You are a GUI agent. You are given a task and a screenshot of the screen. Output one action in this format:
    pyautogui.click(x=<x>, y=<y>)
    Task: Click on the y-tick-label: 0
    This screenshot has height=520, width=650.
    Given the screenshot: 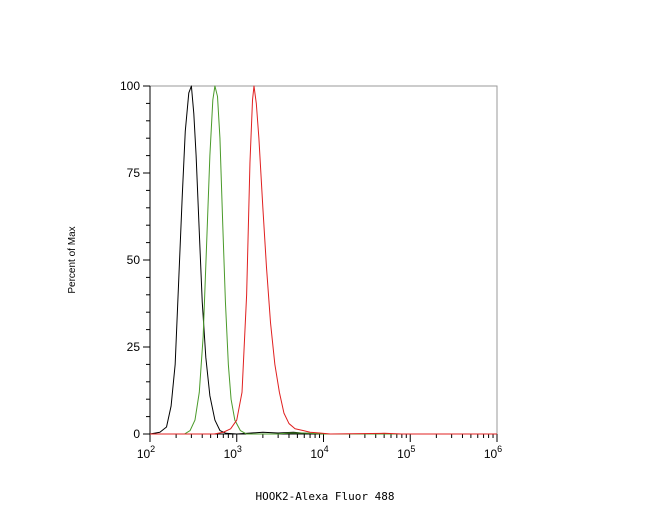 What is the action you would take?
    pyautogui.click(x=136, y=434)
    